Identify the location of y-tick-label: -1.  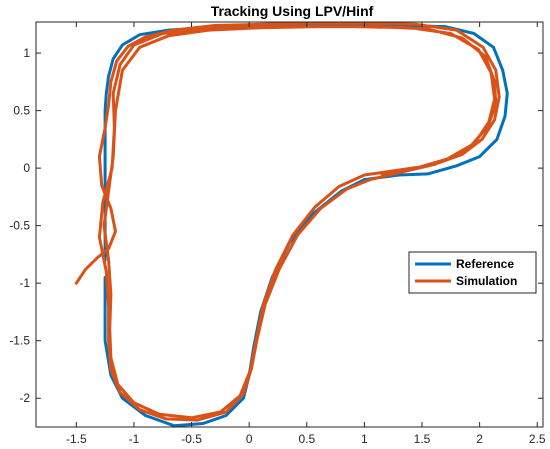
(24, 283).